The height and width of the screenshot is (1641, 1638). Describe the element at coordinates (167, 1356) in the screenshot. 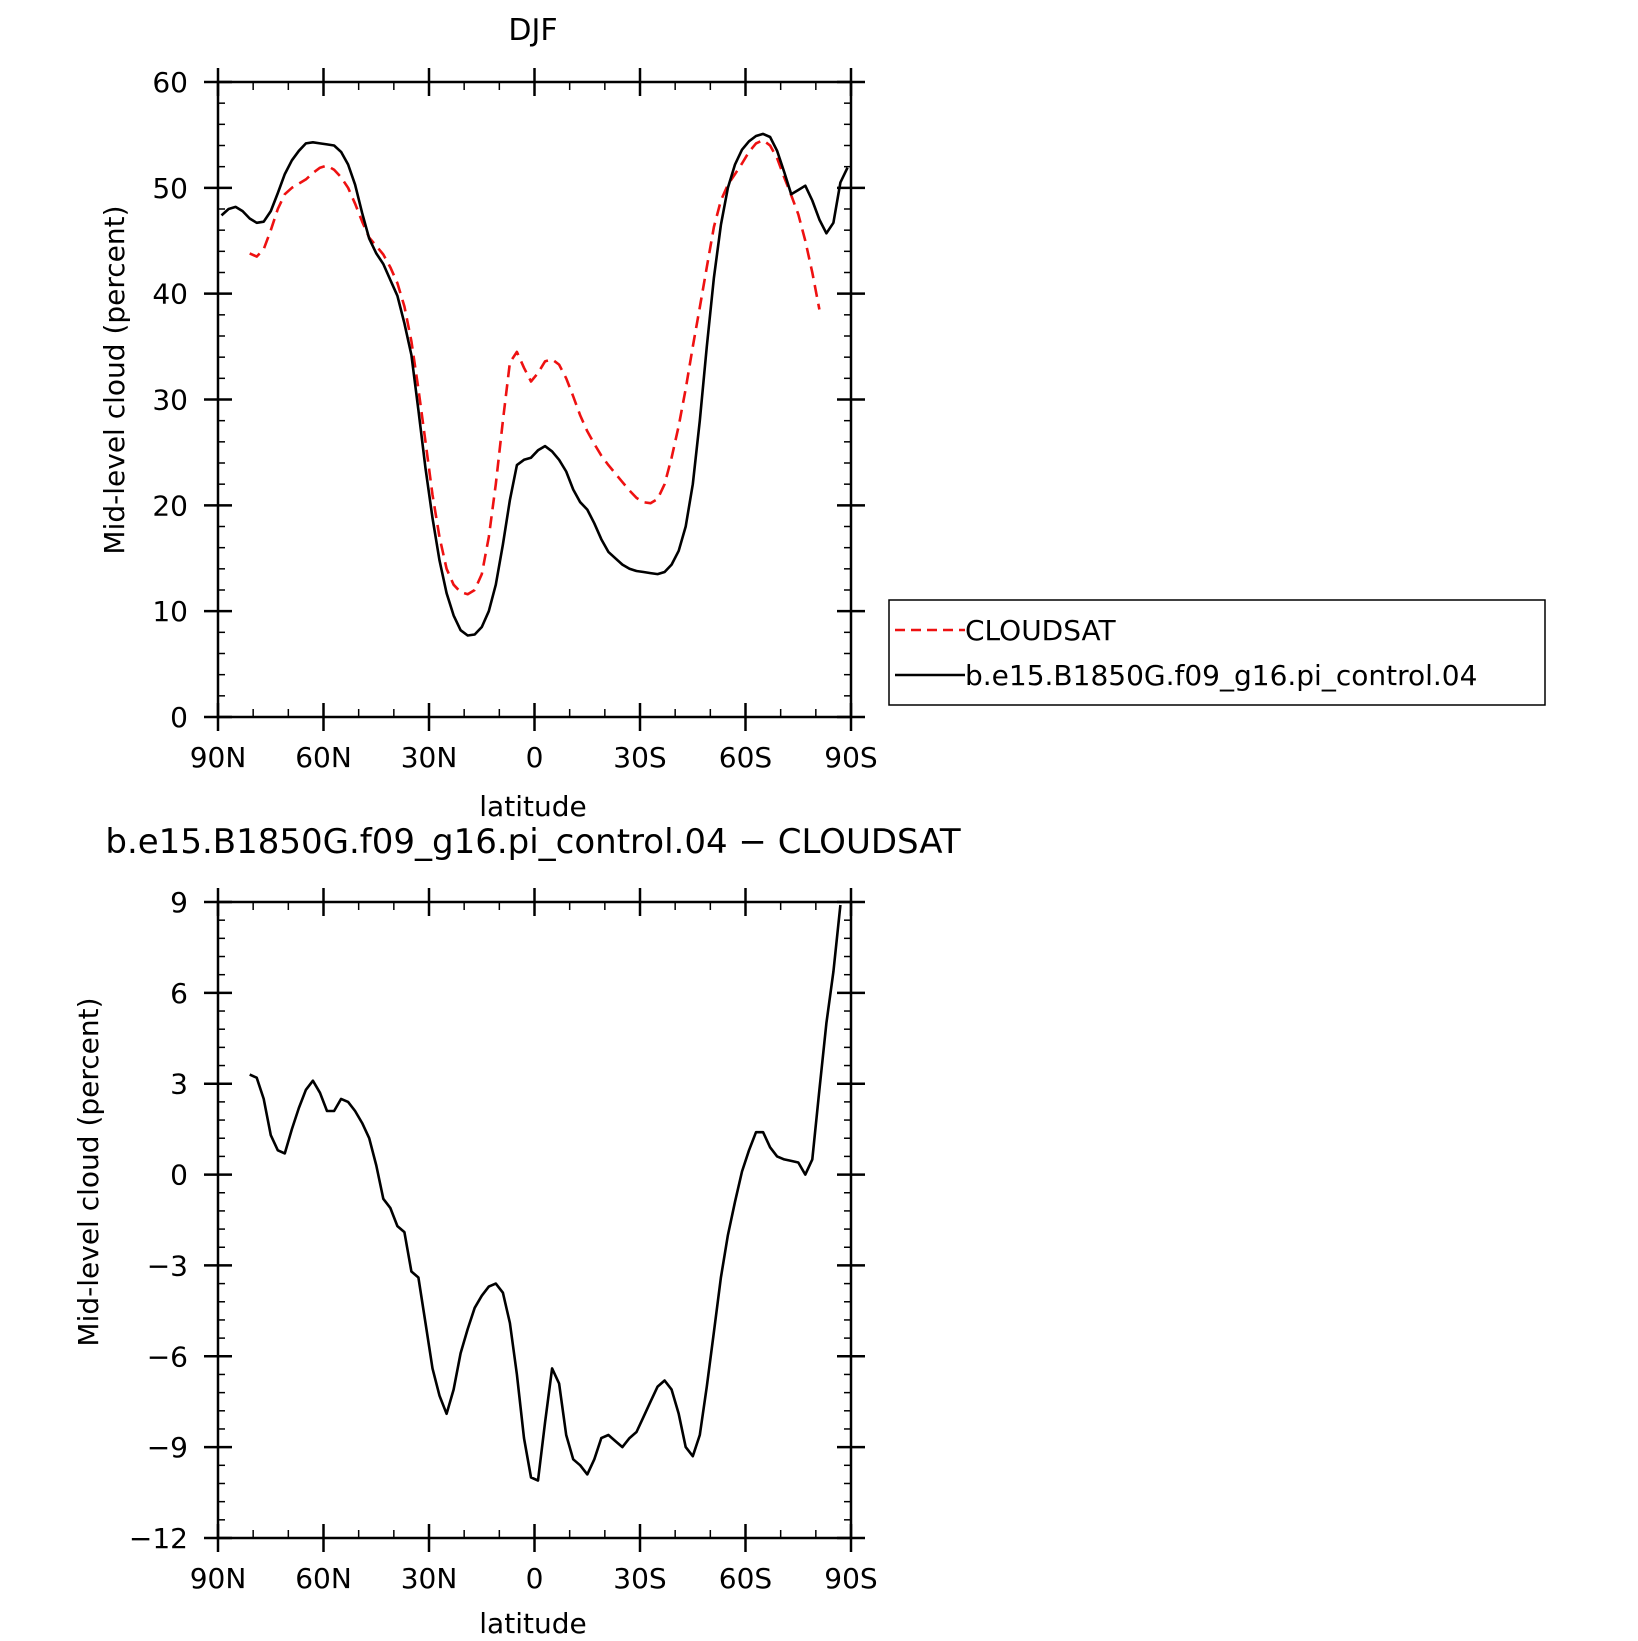

I see `y-tick-label: −6` at that location.